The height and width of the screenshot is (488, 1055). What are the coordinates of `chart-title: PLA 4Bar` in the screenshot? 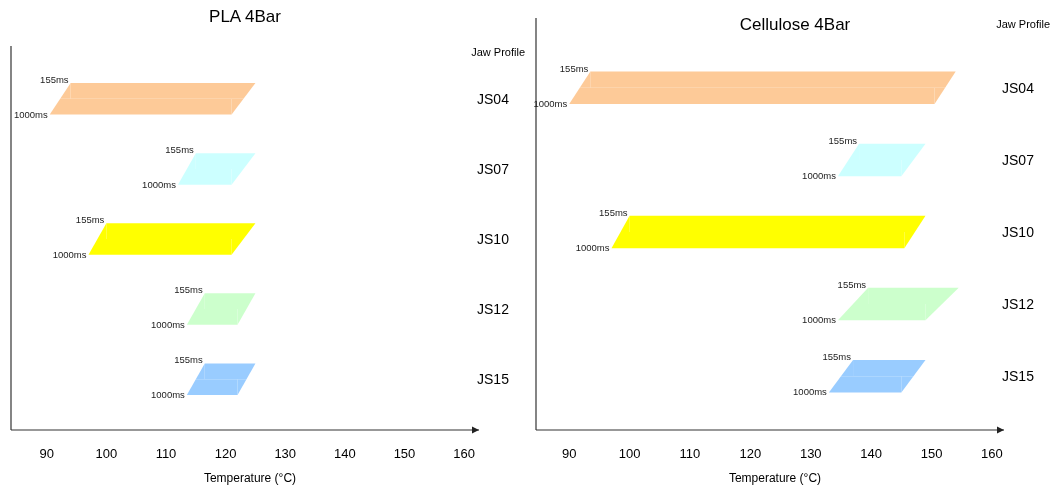 It's located at (245, 16).